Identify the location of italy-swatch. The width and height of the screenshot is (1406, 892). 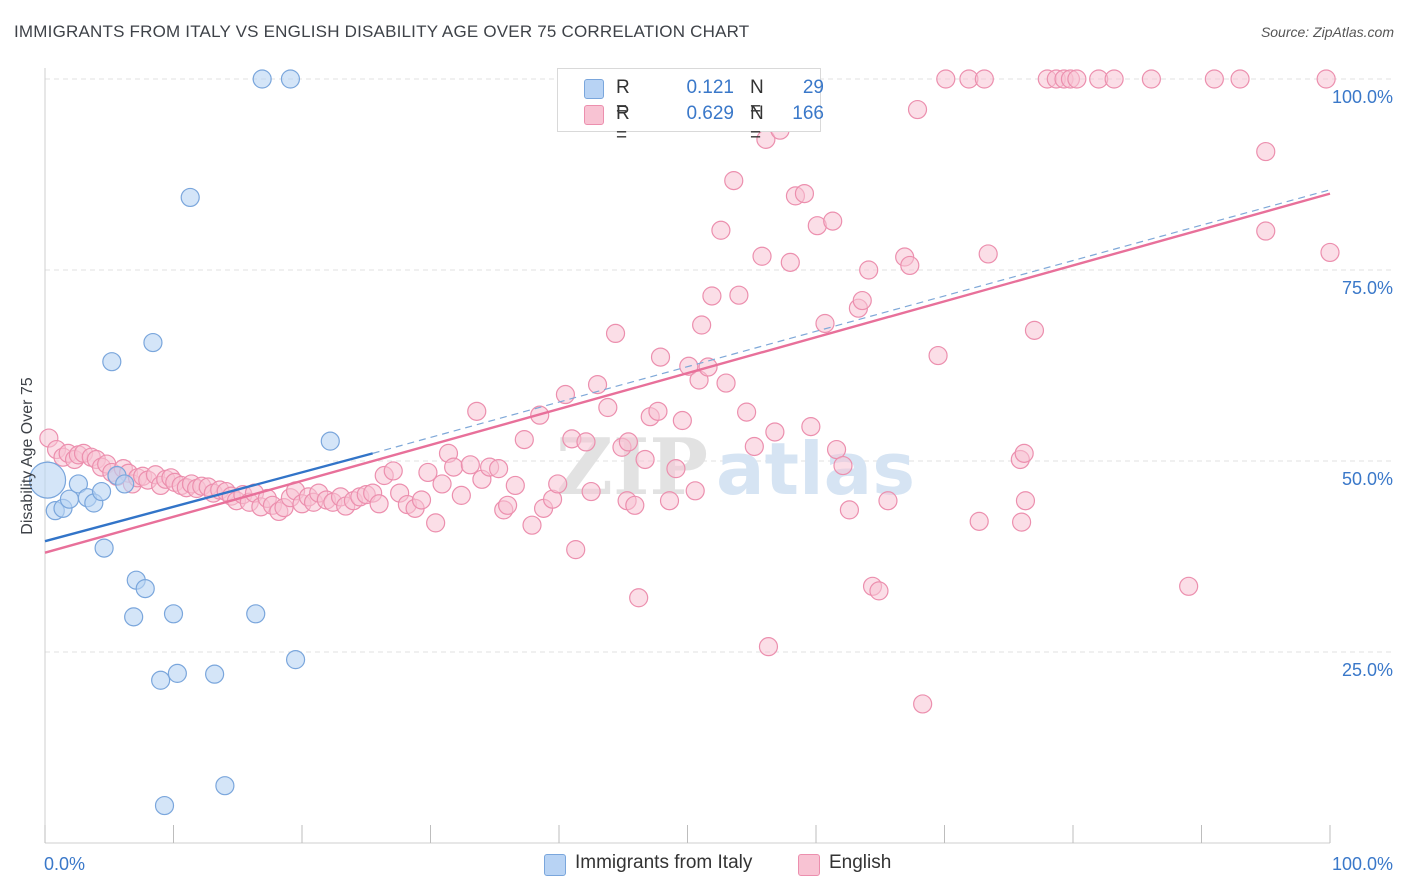
(594, 89).